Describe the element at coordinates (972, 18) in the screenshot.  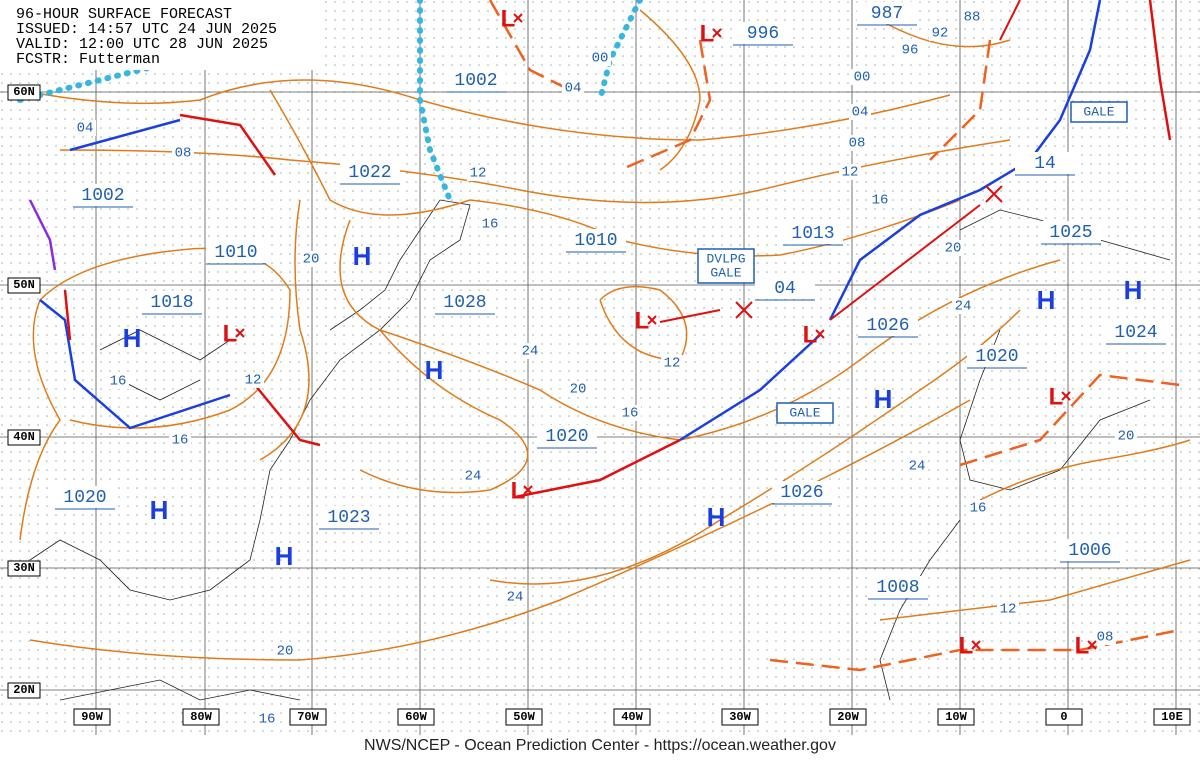
I see `isobar-label: 88` at that location.